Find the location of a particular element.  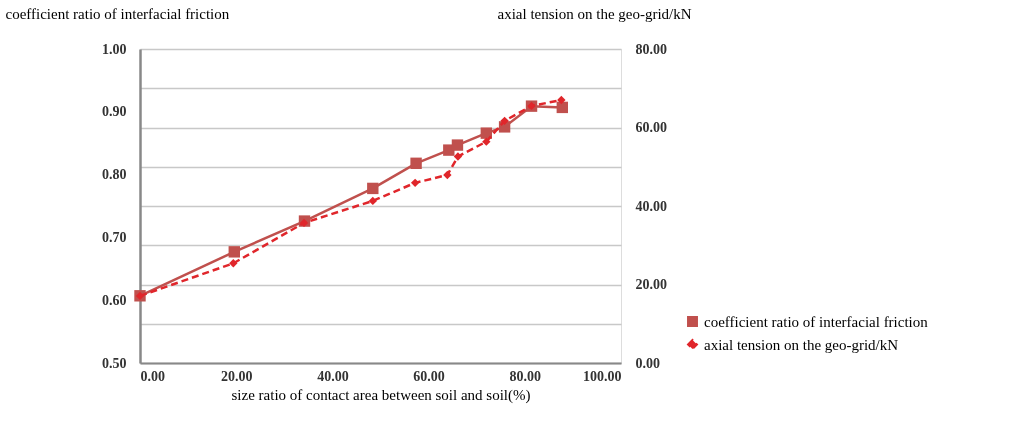

y-tick-label: 1.00 is located at coordinates (114, 49).